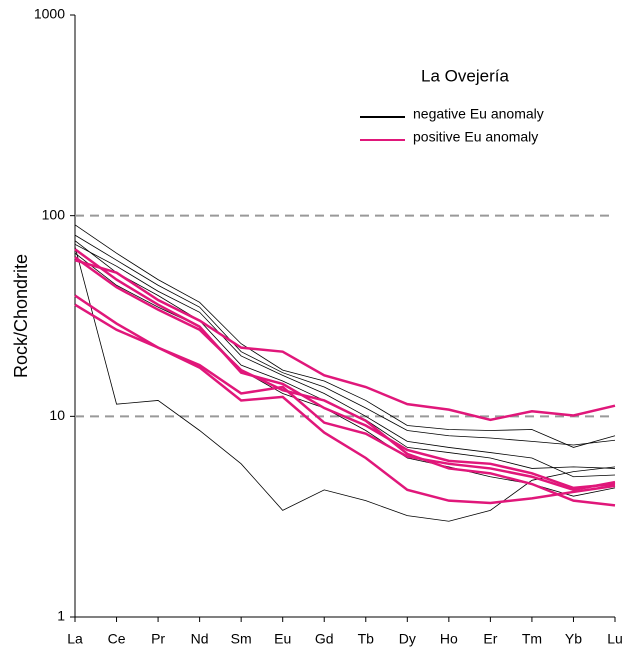 The image size is (627, 655). I want to click on x-tick-label: Gd, so click(324, 639).